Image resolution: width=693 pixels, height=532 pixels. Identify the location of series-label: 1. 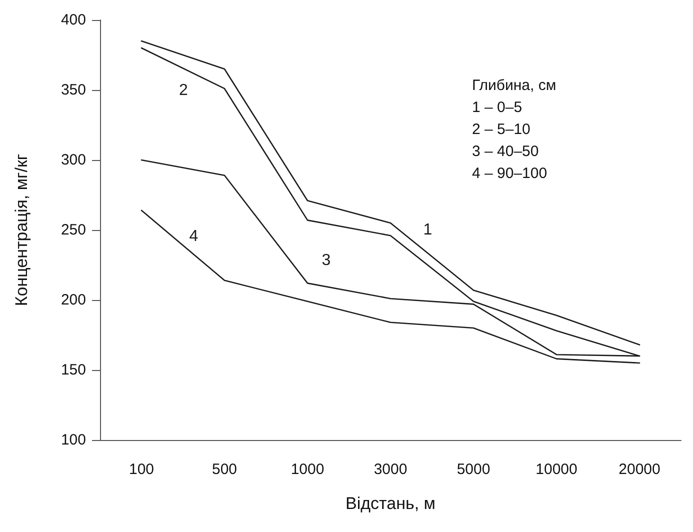
(427, 229).